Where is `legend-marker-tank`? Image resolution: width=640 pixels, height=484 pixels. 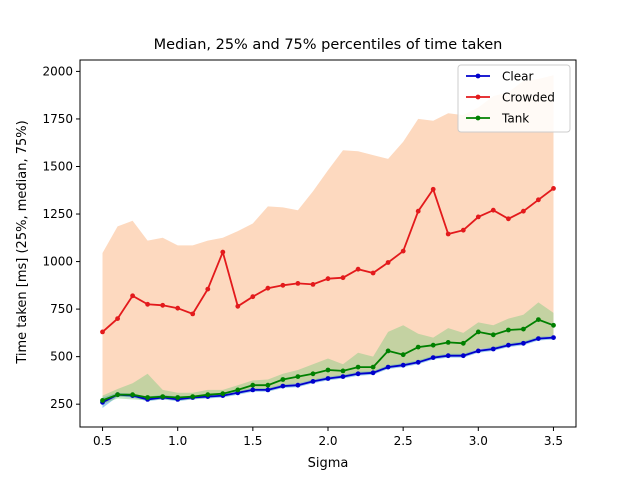
legend-marker-tank is located at coordinates (478, 118).